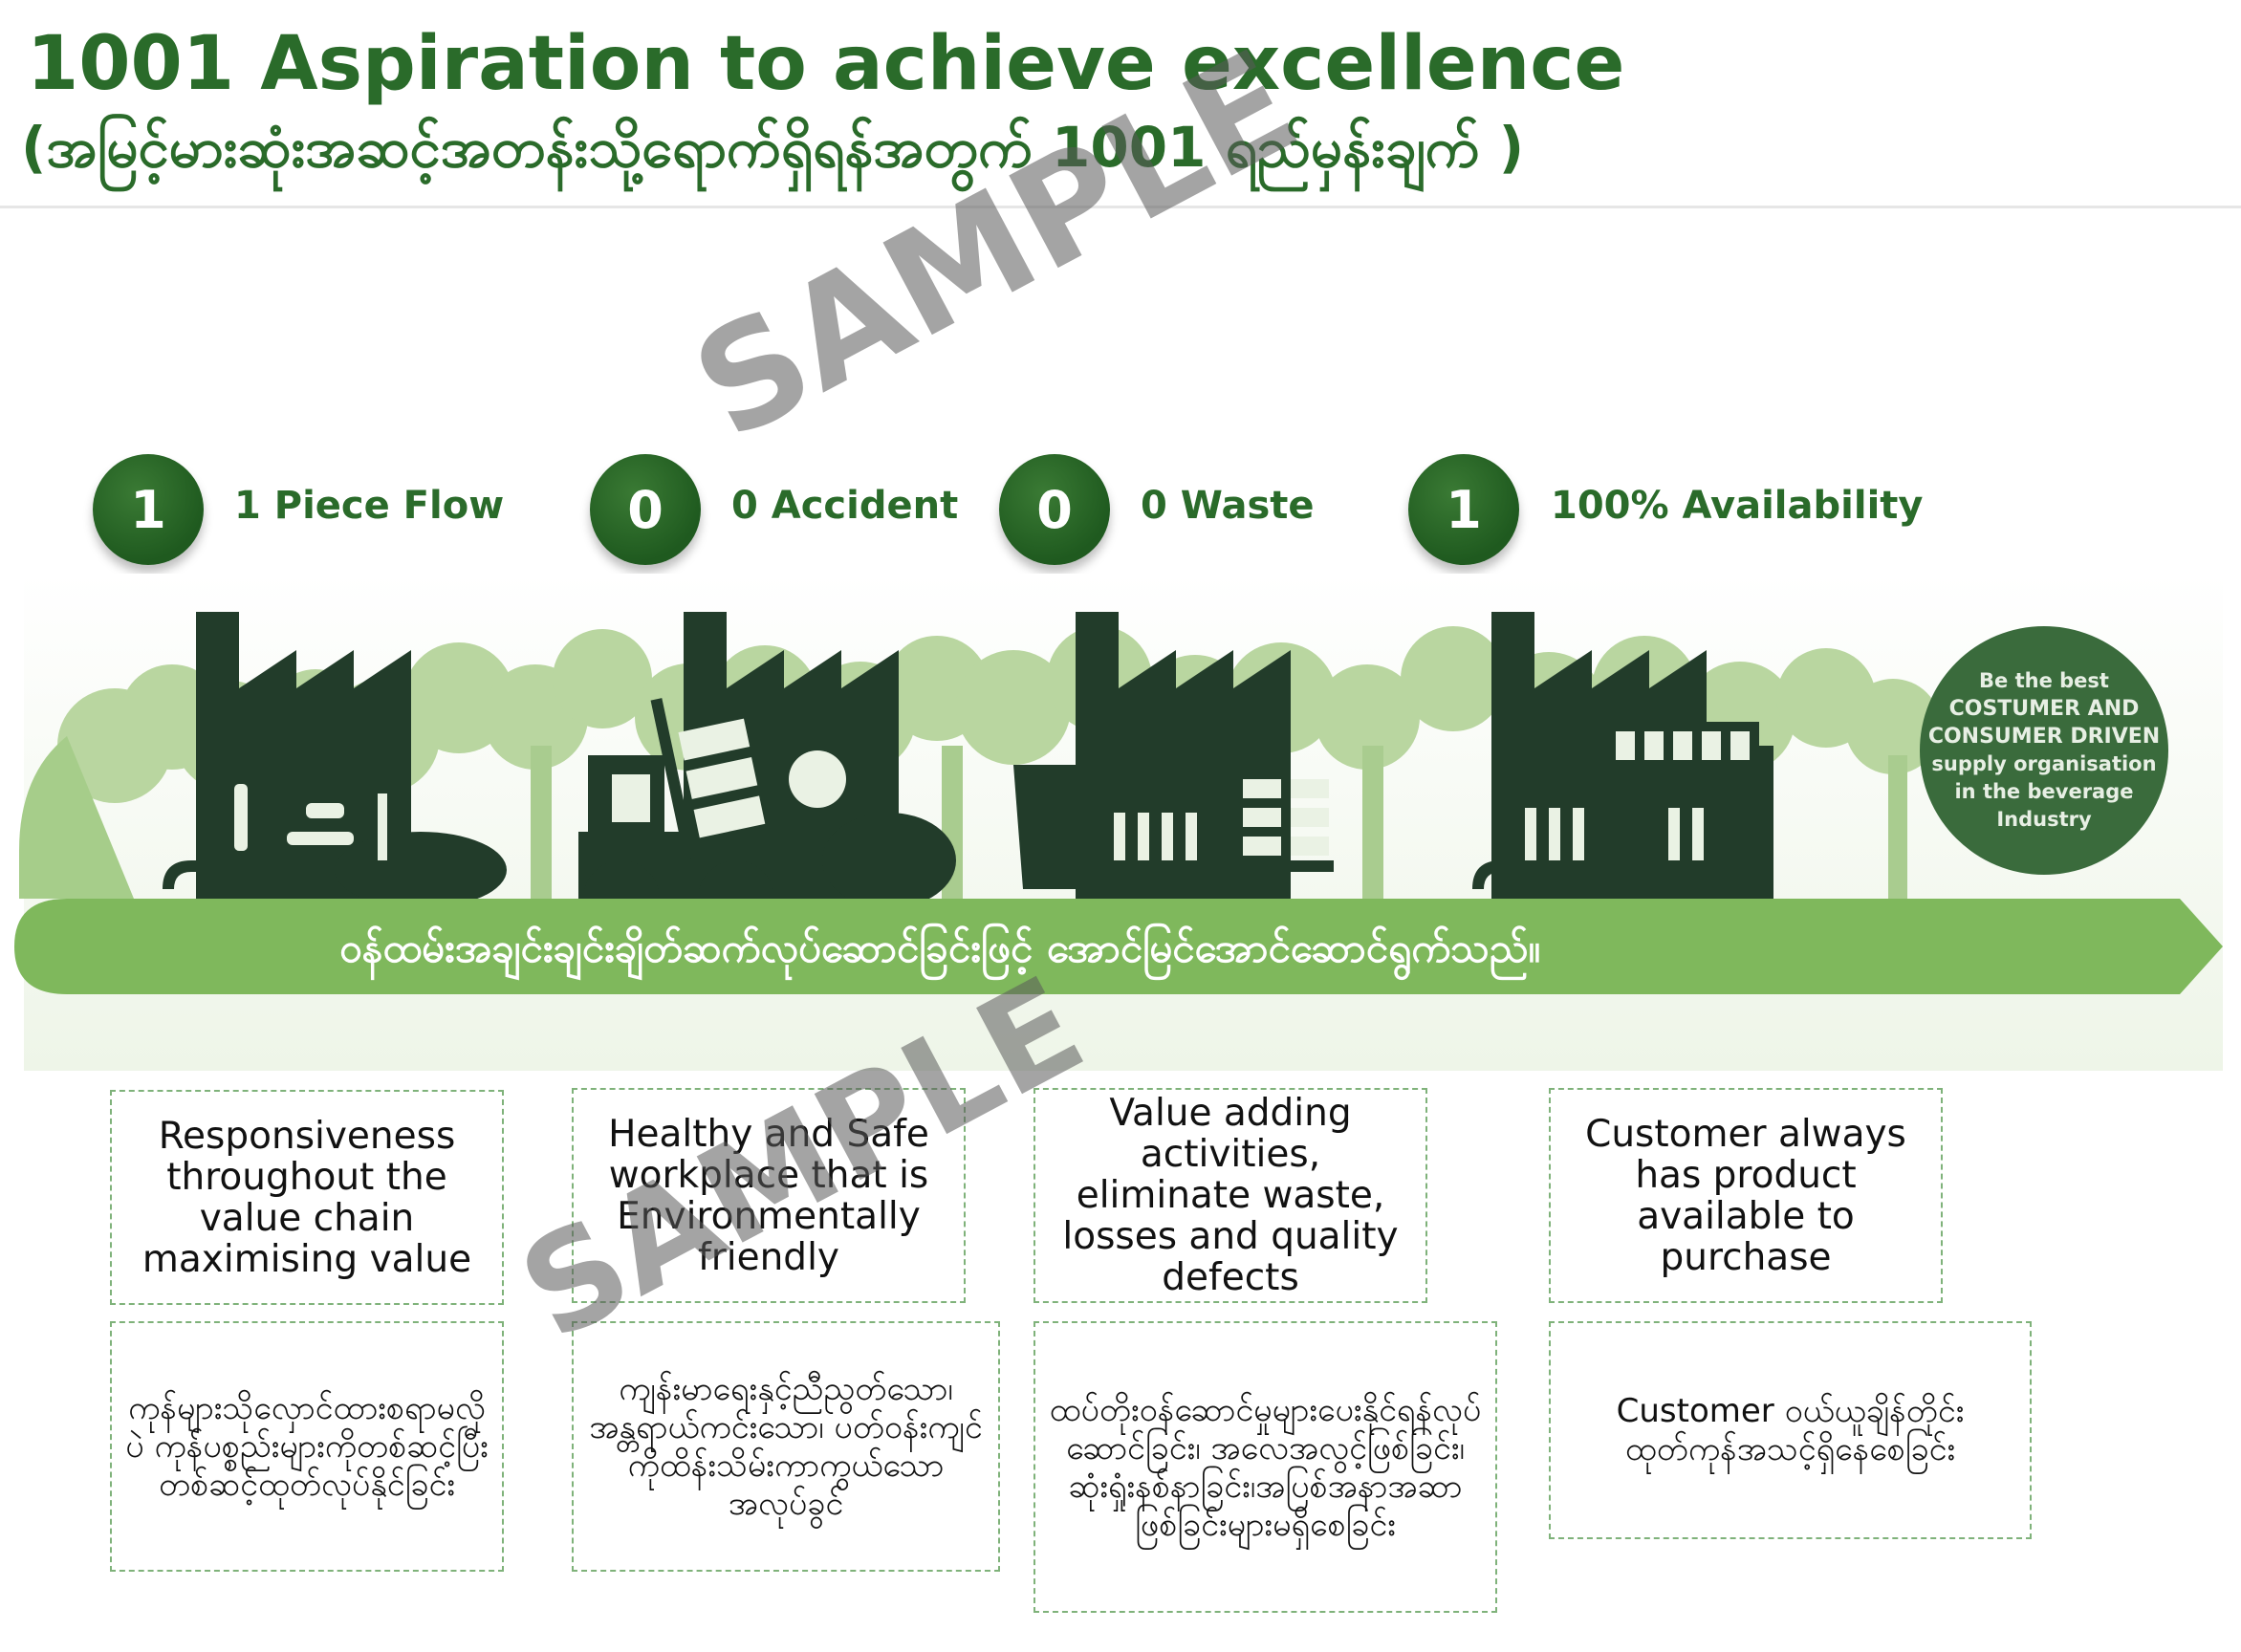  I want to click on badge-line-4: supply organisation, so click(2044, 763).